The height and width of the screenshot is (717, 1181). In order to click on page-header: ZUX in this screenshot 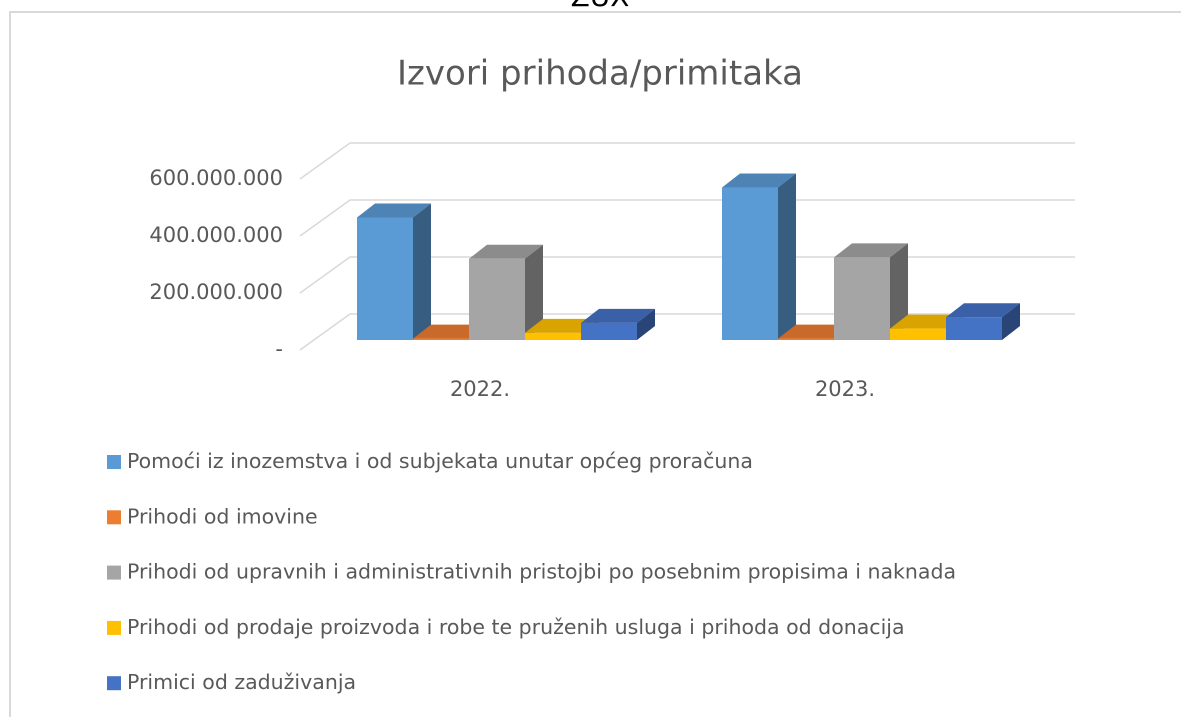, I will do `click(600, 6)`.